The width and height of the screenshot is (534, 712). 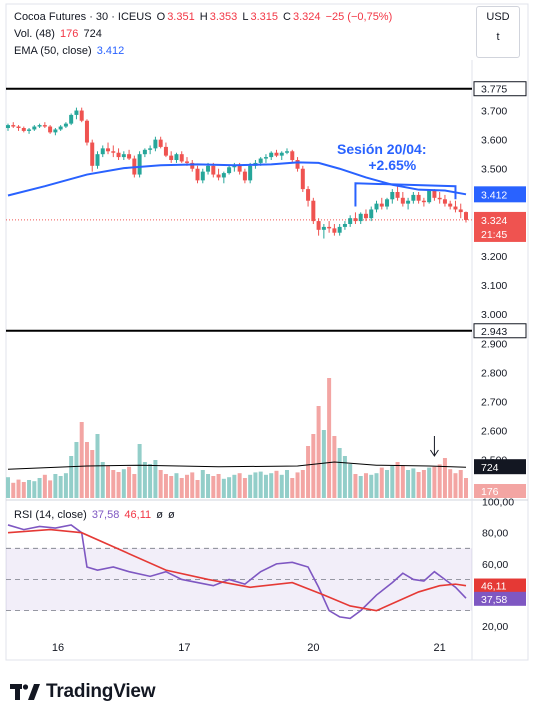 What do you see at coordinates (159, 515) in the screenshot?
I see `rsi-lock-1: ø` at bounding box center [159, 515].